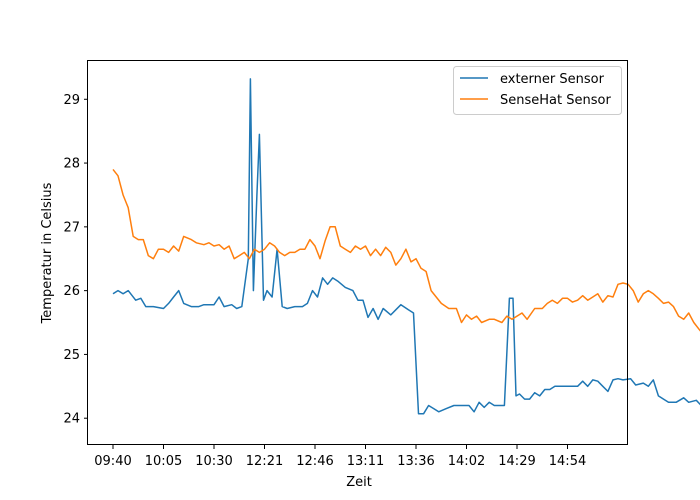 This screenshot has height=500, width=700. I want to click on legend-label-sensehat-sensor: SenseHat Sensor, so click(555, 100).